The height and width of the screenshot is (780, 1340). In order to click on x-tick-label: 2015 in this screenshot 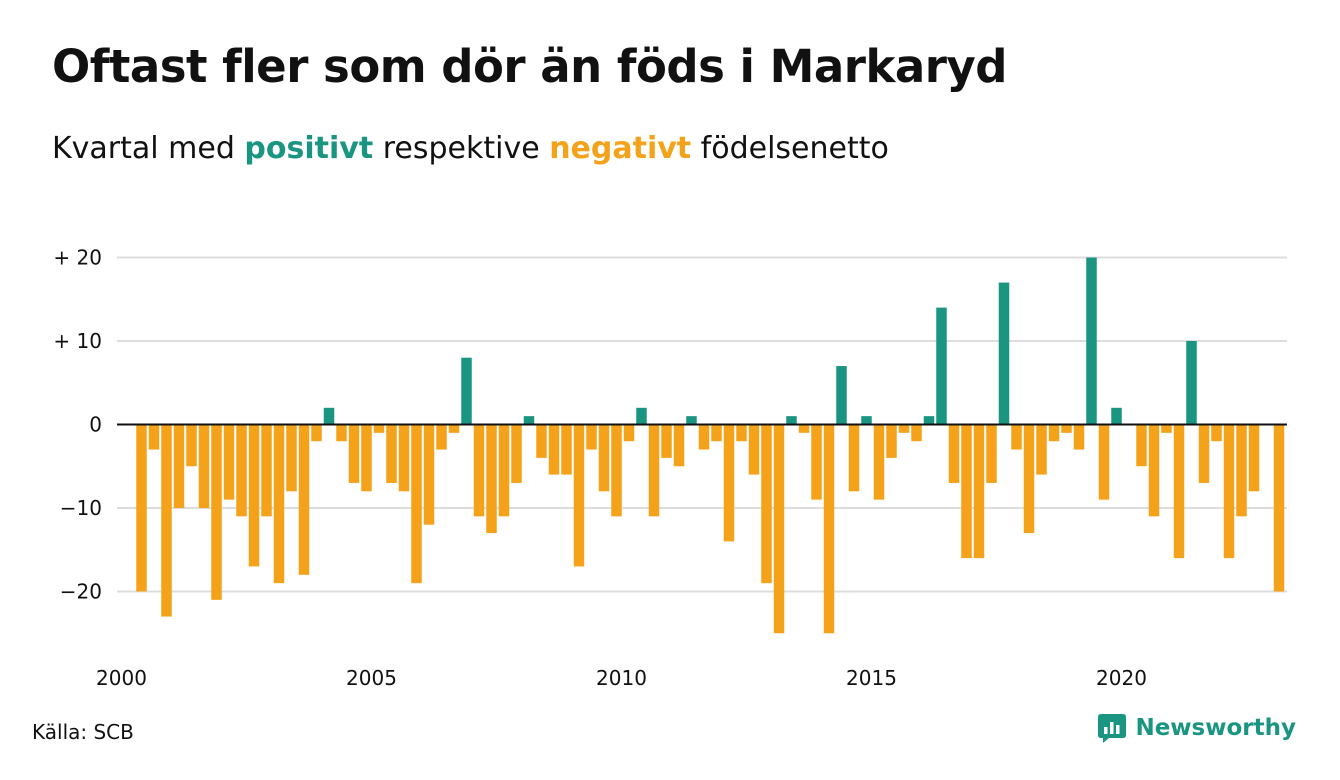, I will do `click(871, 678)`.